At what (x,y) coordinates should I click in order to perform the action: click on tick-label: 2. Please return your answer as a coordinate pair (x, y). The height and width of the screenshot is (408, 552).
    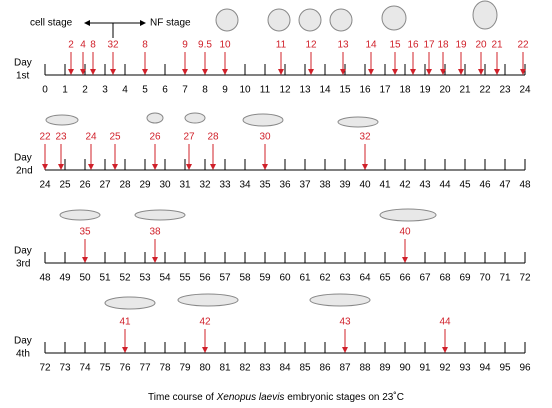
    Looking at the image, I should click on (85, 90).